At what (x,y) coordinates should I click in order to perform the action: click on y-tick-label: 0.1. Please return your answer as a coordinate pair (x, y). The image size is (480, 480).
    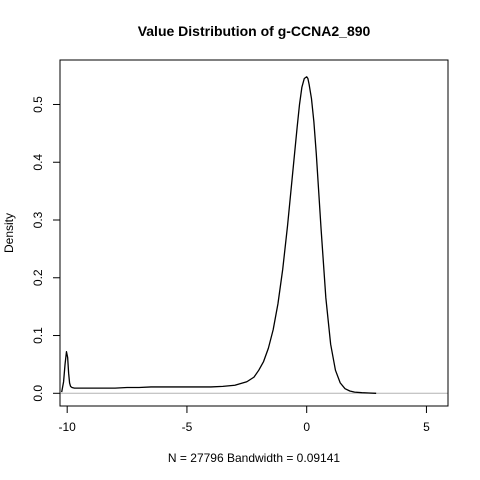
    Looking at the image, I should click on (38, 335).